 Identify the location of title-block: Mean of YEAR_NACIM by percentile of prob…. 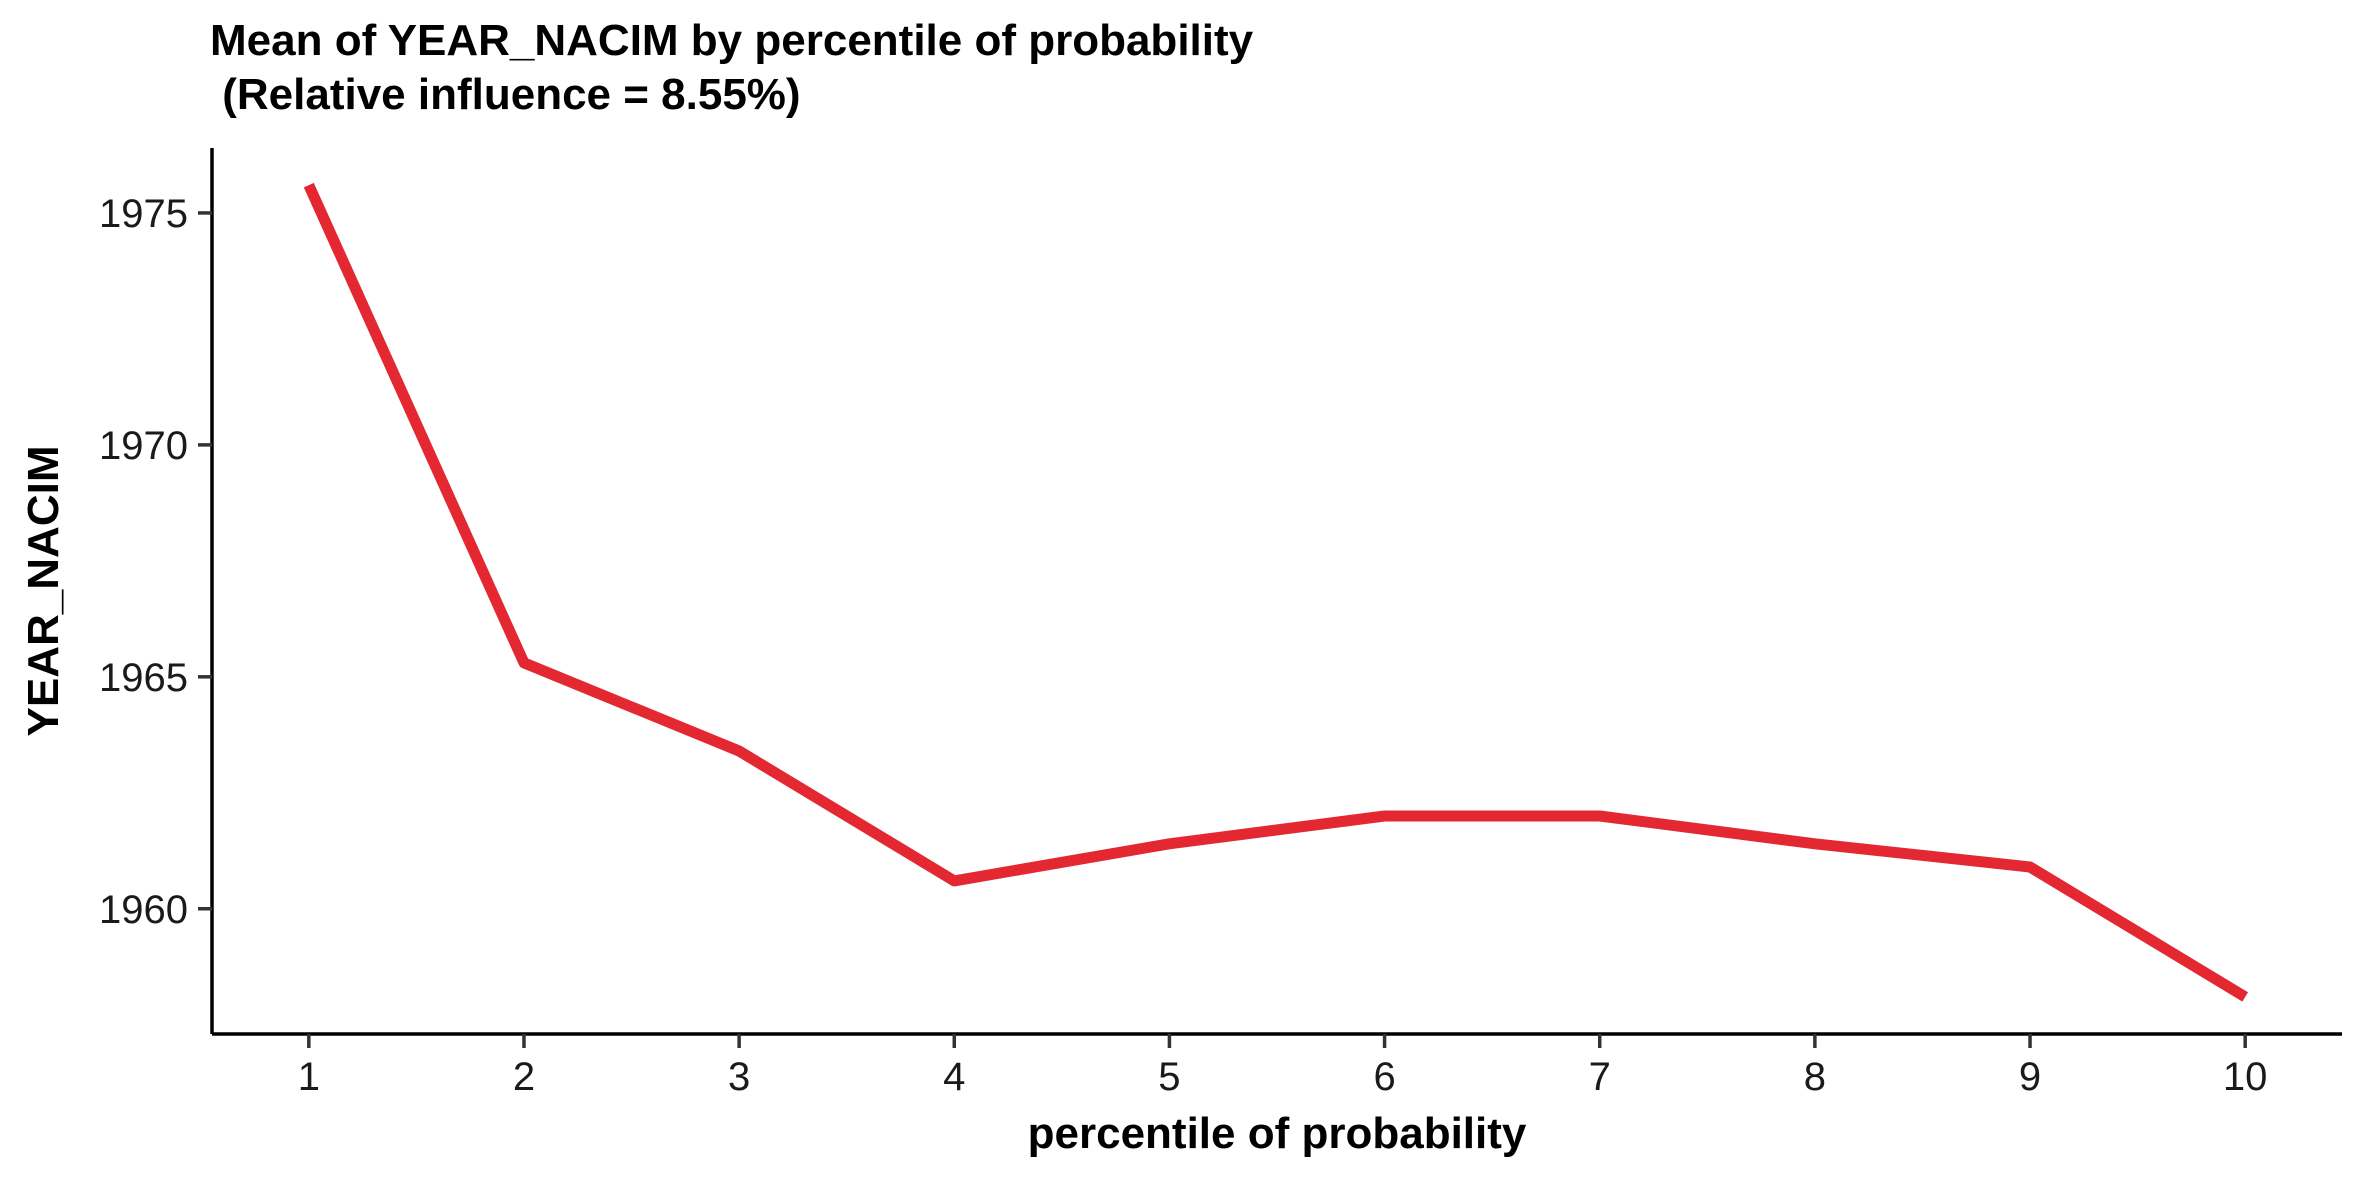
(731, 68).